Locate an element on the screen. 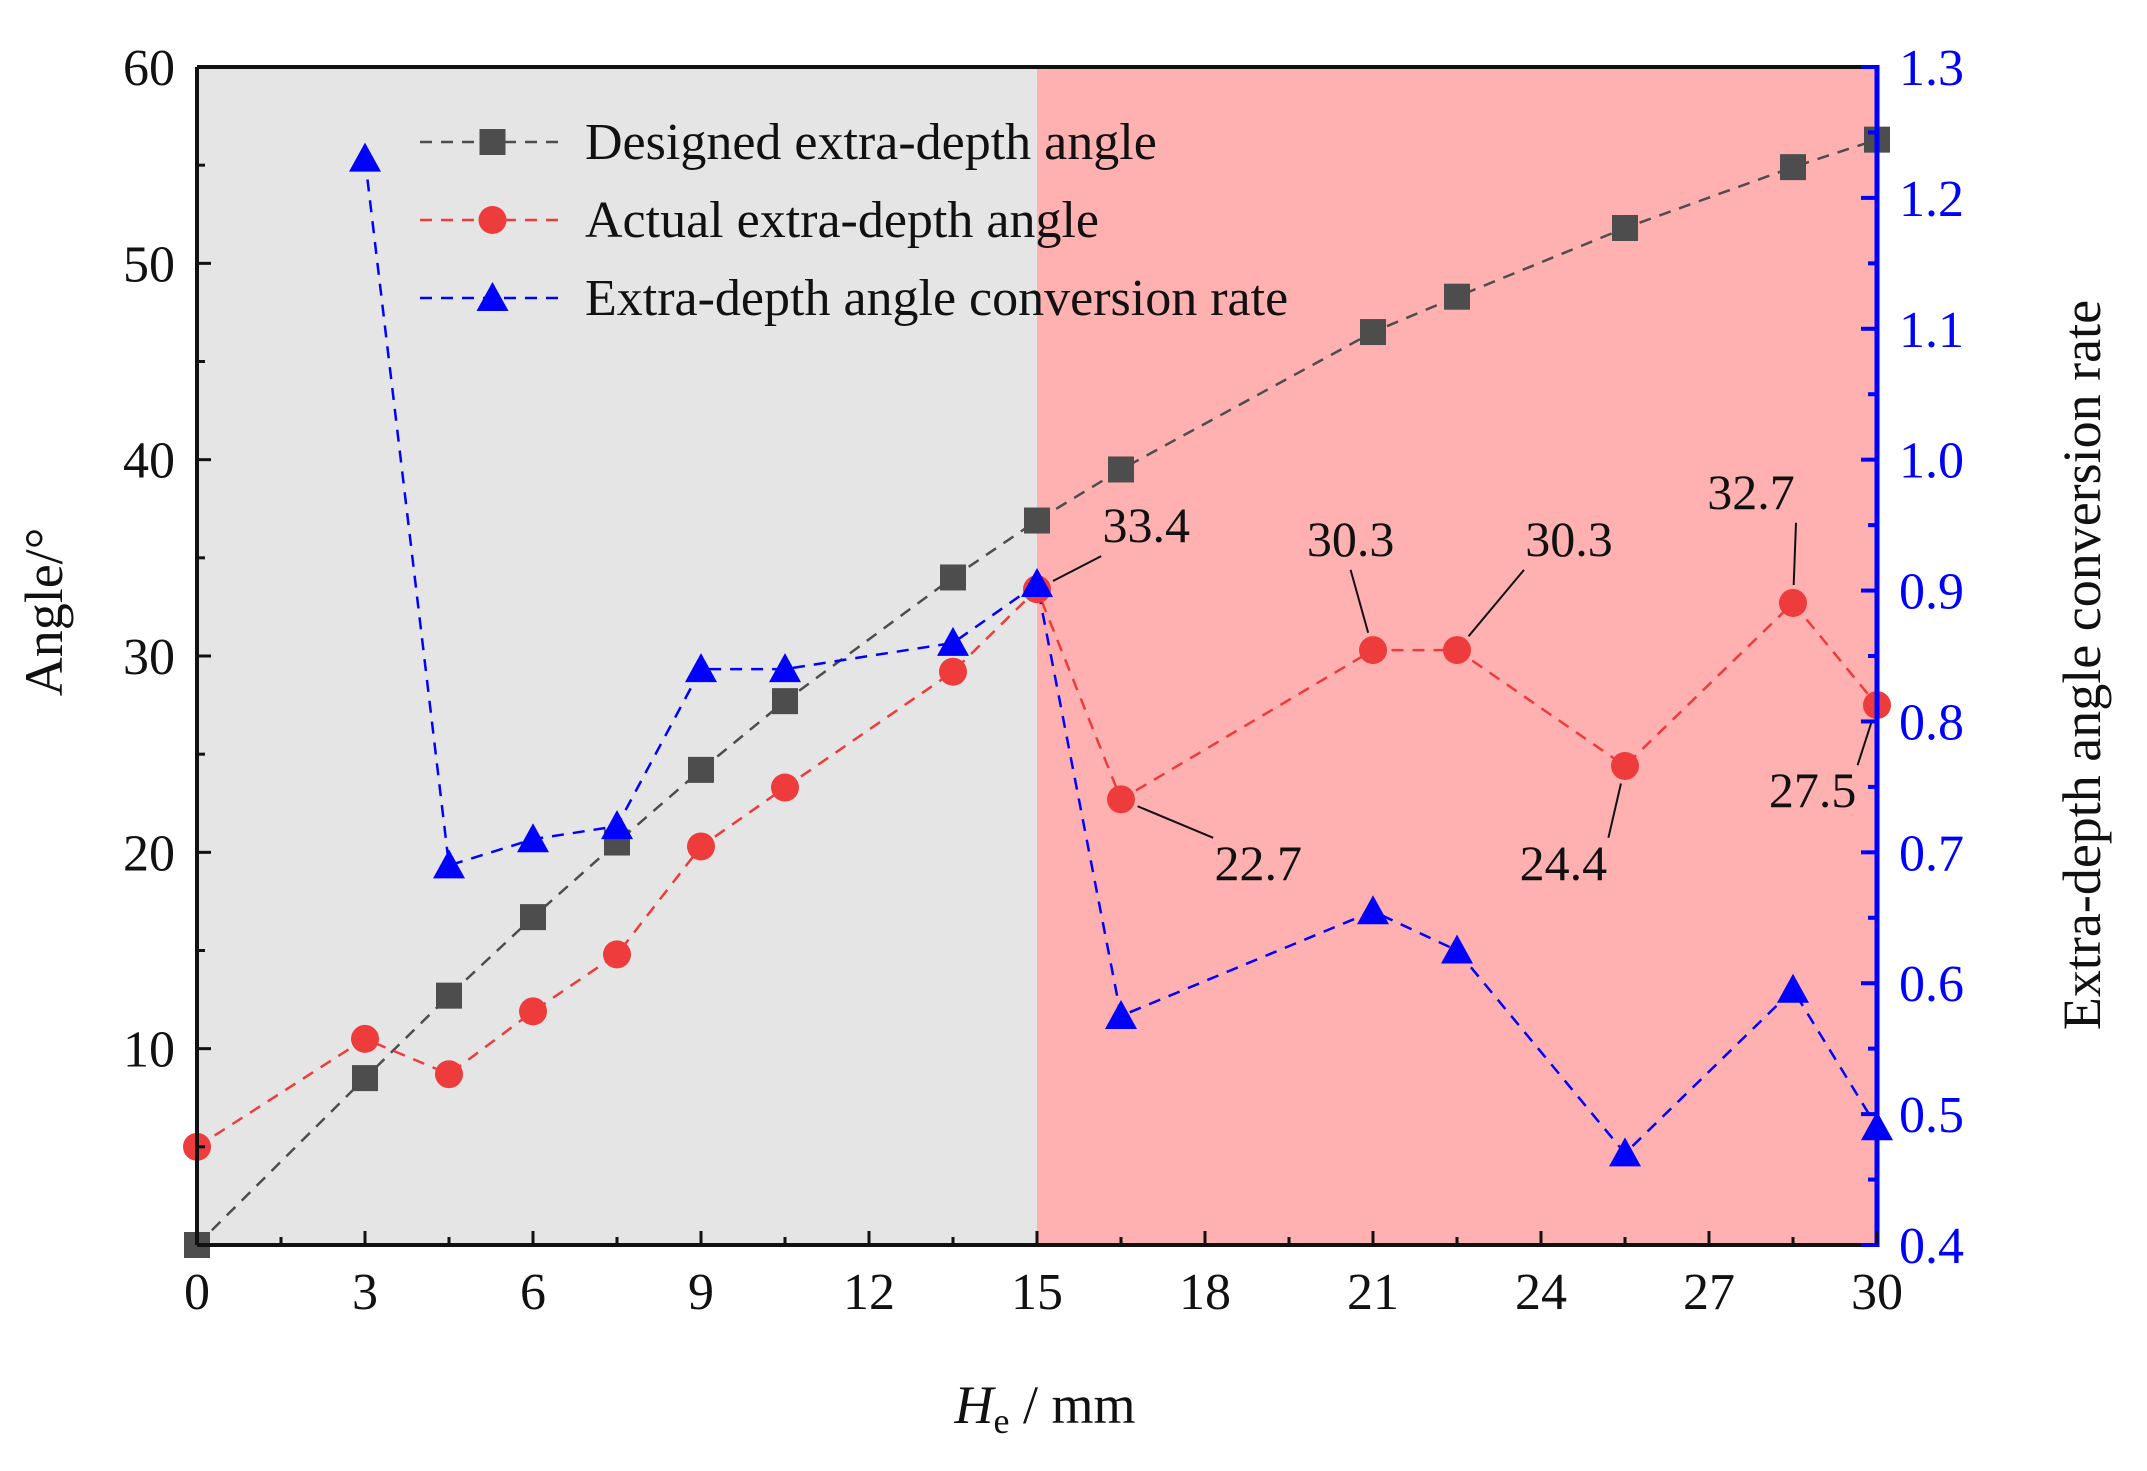 This screenshot has width=2147, height=1471. legend-label-1: Actual extra-depth angle is located at coordinates (842, 220).